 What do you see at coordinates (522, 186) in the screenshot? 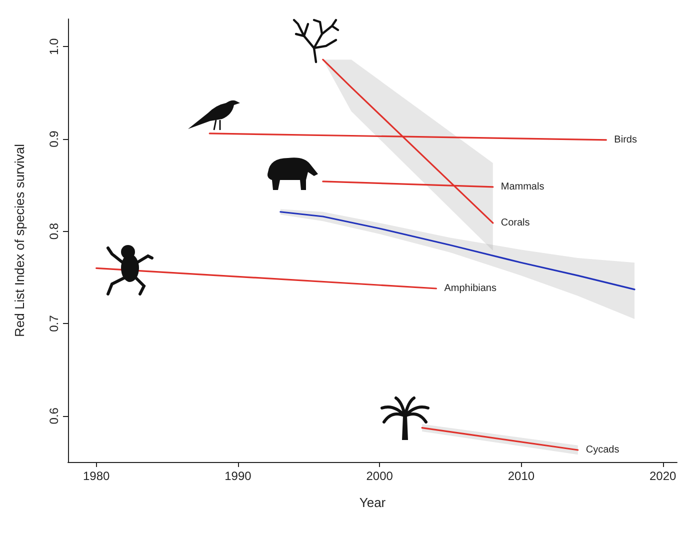
I see `series-label: Mammals` at bounding box center [522, 186].